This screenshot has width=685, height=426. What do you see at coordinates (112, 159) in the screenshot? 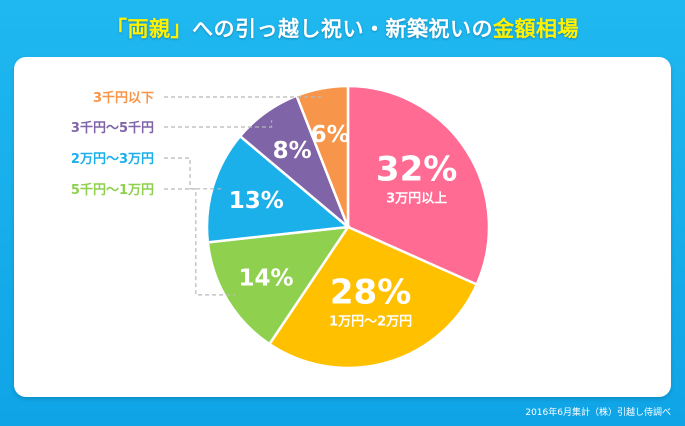
I see `legend-label-3: 2万円～3万円` at bounding box center [112, 159].